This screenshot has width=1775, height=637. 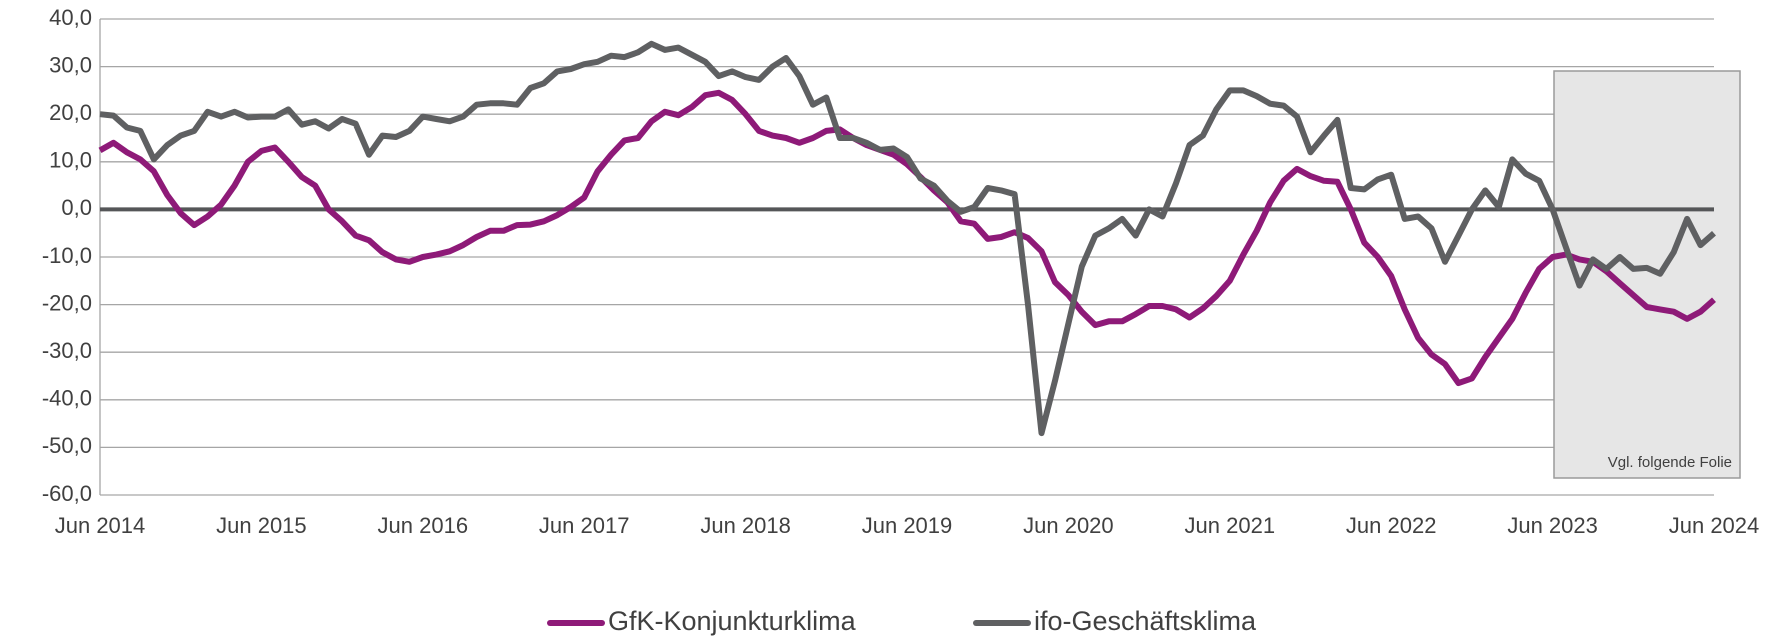 I want to click on x-tick-label: Jun 2019, so click(x=907, y=525).